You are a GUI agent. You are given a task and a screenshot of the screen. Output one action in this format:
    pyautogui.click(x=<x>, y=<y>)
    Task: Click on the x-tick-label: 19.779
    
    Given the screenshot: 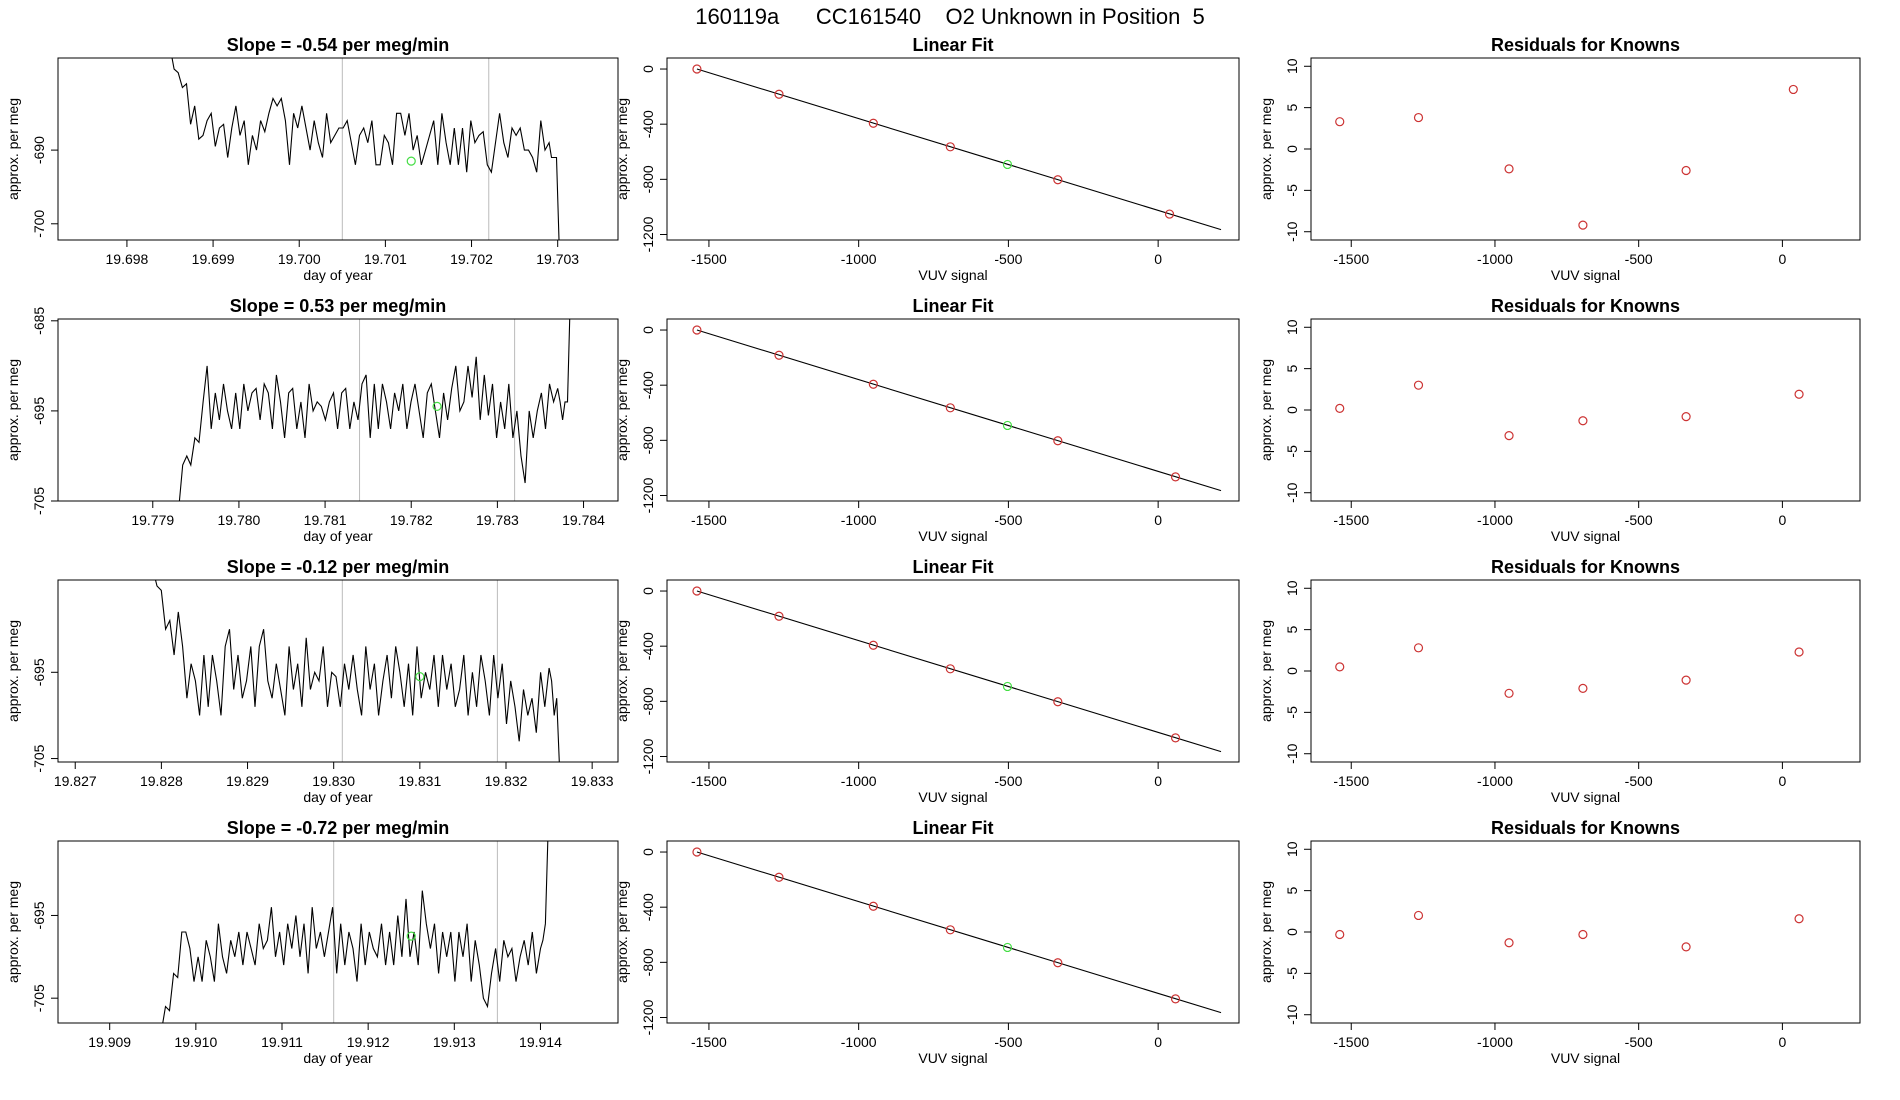 What is the action you would take?
    pyautogui.click(x=152, y=520)
    